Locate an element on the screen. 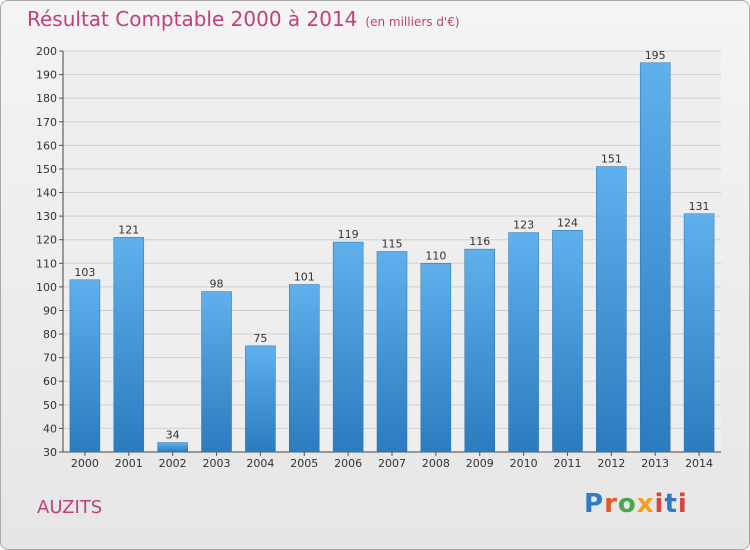 The image size is (750, 550). y-tick-label: 30 is located at coordinates (50, 452).